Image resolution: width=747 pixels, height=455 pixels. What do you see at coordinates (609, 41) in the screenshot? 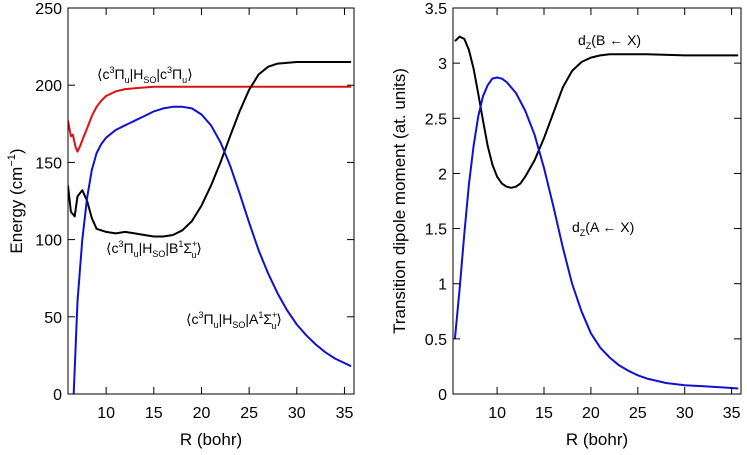
I see `series-label-dz-b-x: dZ(B ← X)` at bounding box center [609, 41].